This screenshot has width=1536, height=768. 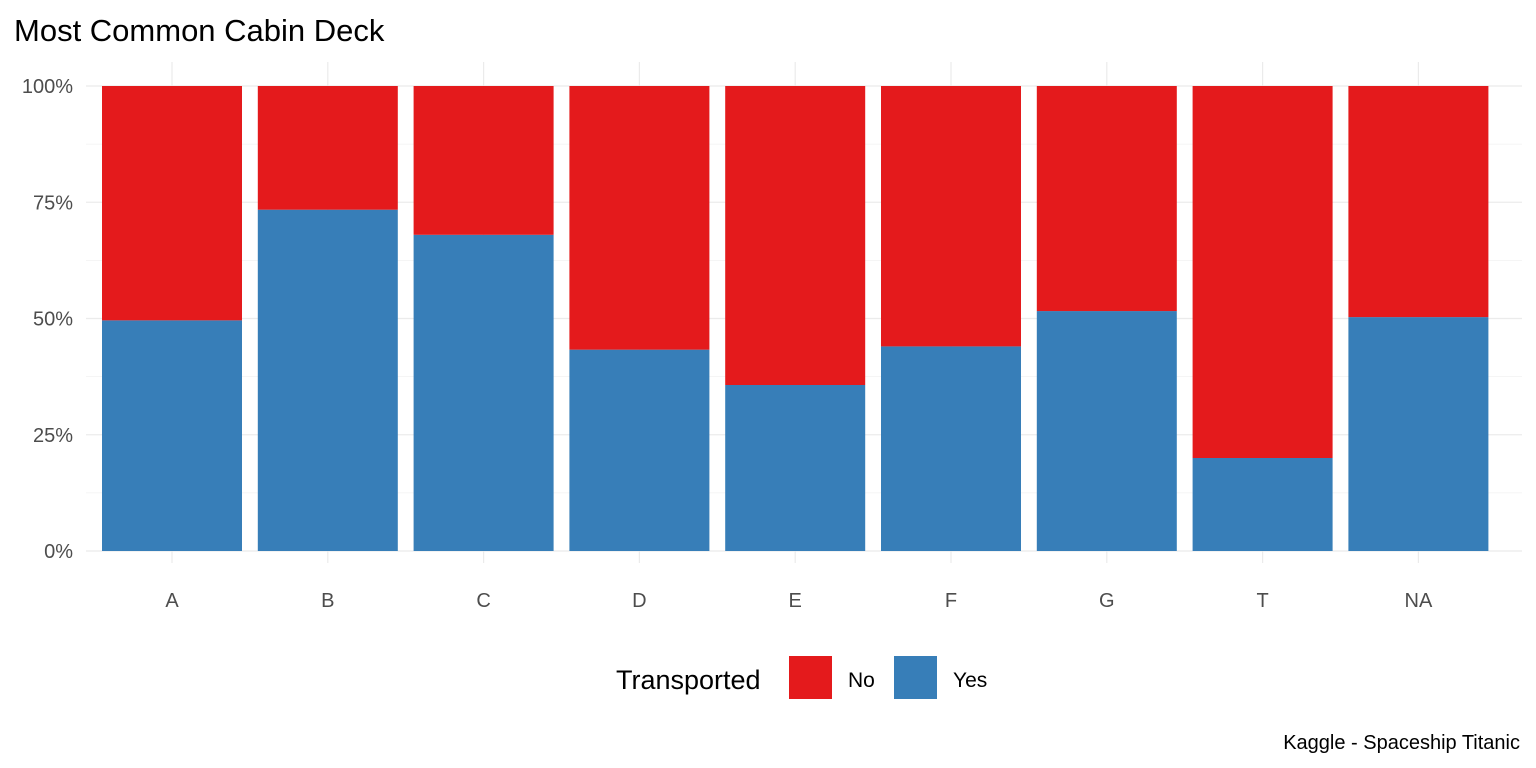 I want to click on legend-label-no: No, so click(x=861, y=680).